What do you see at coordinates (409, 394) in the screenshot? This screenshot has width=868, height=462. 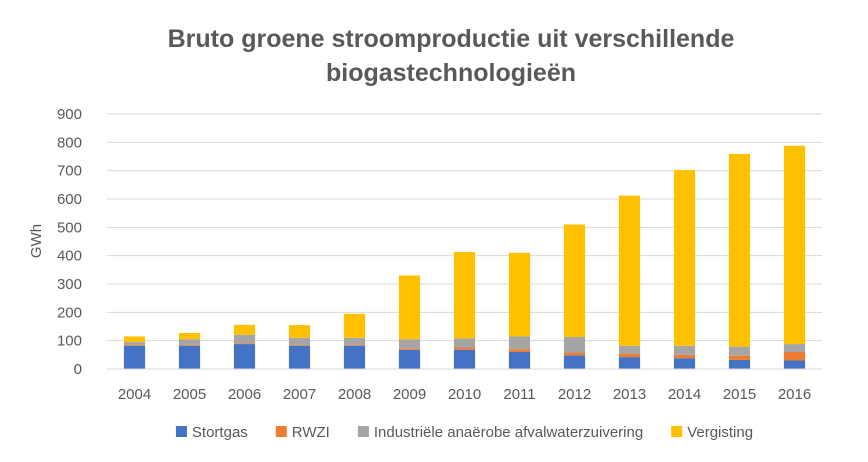 I see `x-tick-label: 2009` at bounding box center [409, 394].